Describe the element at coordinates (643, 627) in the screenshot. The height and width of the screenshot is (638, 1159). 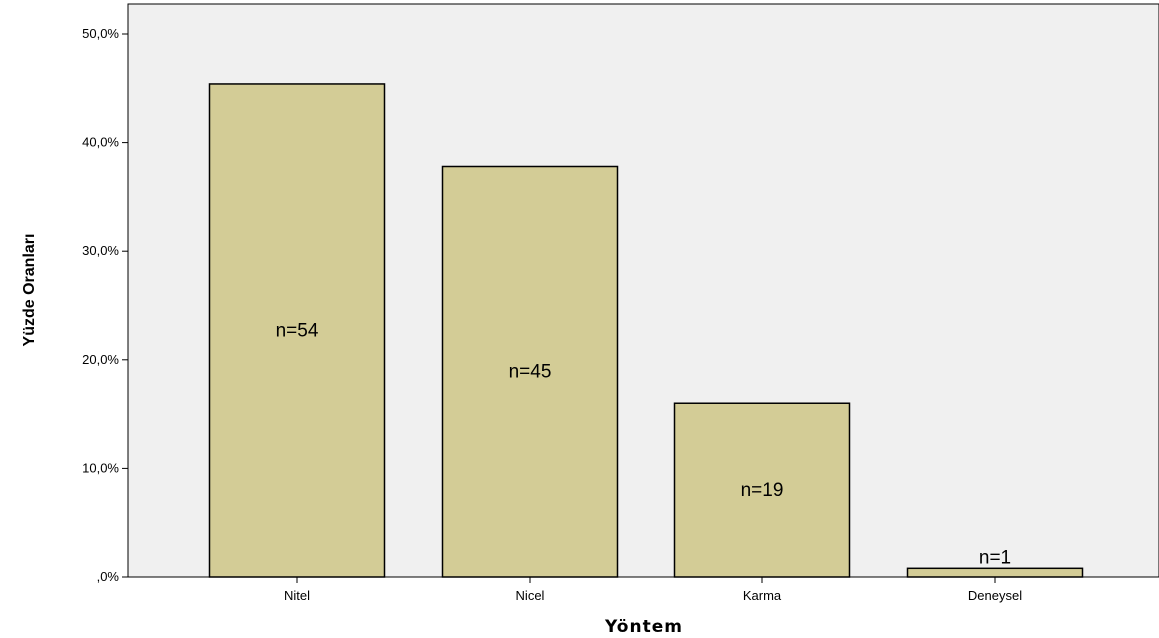
I see `x-axis-title: Yöntem` at that location.